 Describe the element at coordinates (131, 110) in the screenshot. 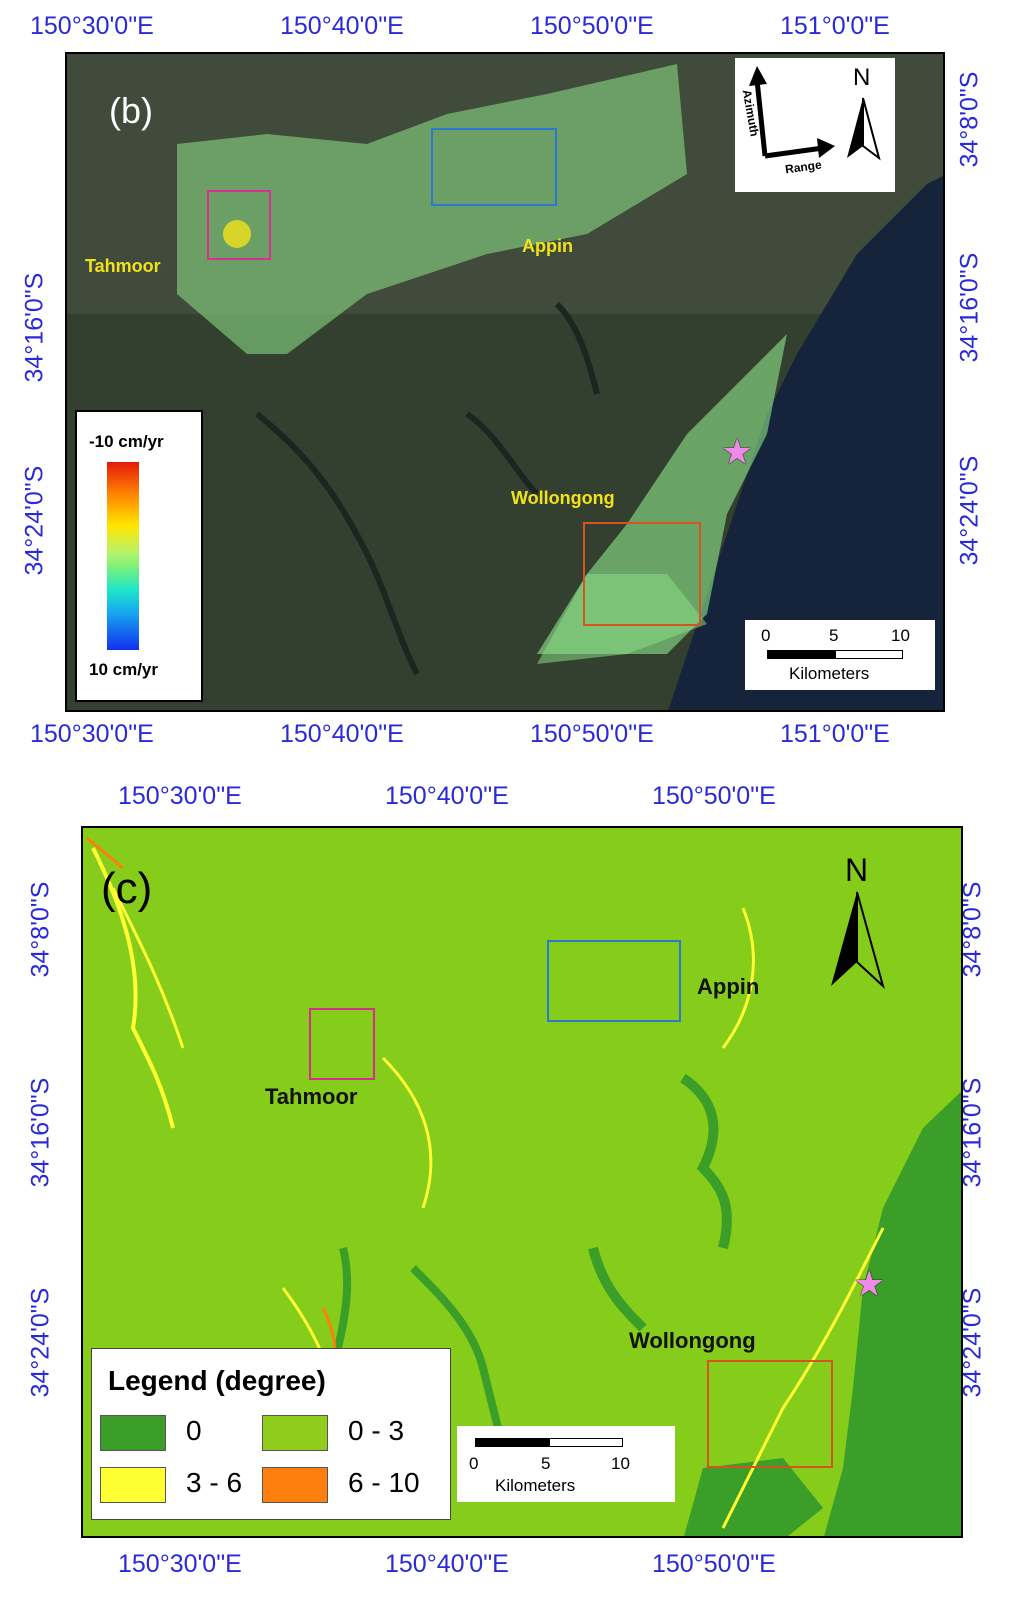

I see `panel-b-label: (b)` at that location.